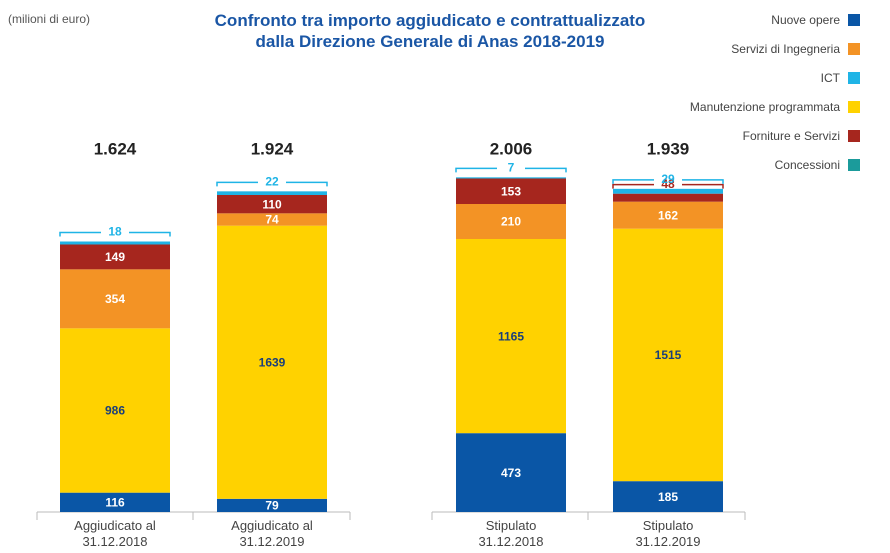 The height and width of the screenshot is (553, 890). I want to click on legend-label: ICT, so click(830, 78).